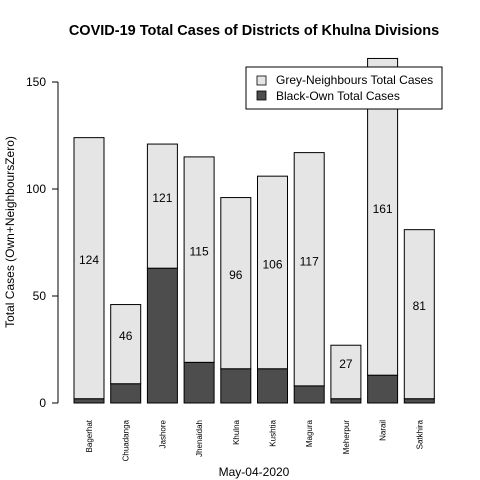 The image size is (480, 480). Describe the element at coordinates (309, 433) in the screenshot. I see `x-category-label: Magura` at that location.